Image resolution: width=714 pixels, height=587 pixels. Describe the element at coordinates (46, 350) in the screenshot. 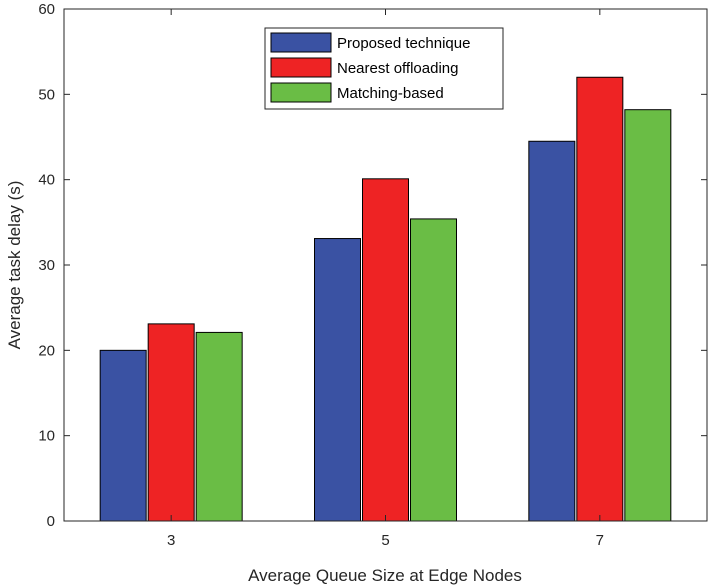

I see `y-tick-label-20: 20` at that location.